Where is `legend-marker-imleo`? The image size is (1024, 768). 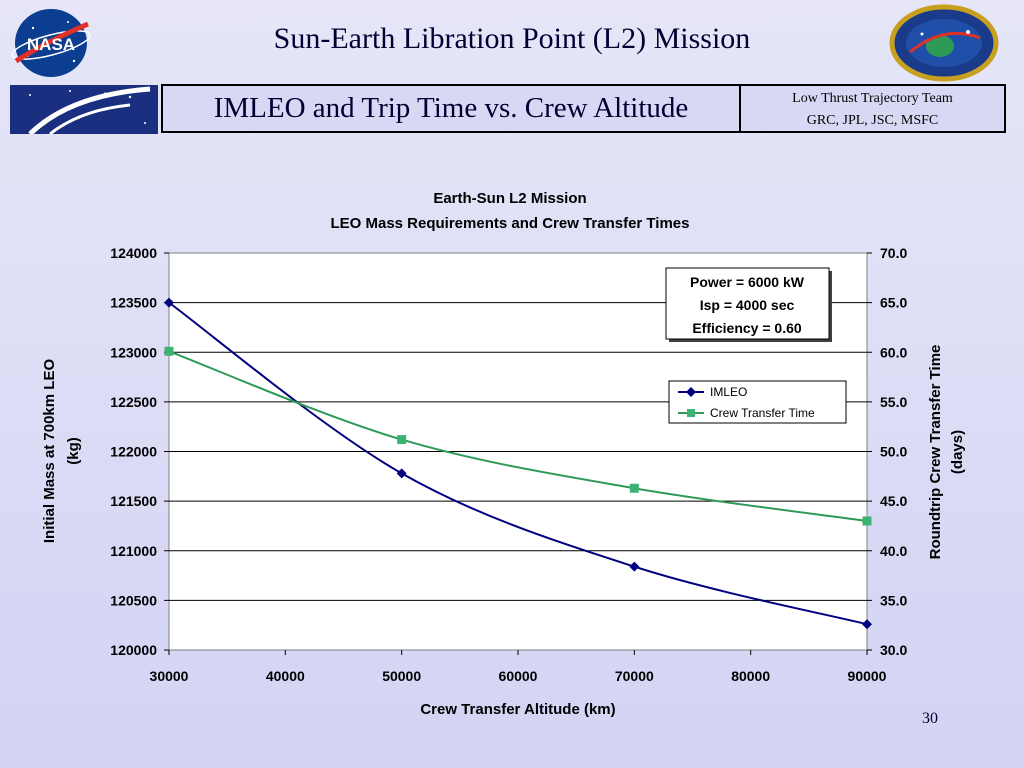 legend-marker-imleo is located at coordinates (691, 392).